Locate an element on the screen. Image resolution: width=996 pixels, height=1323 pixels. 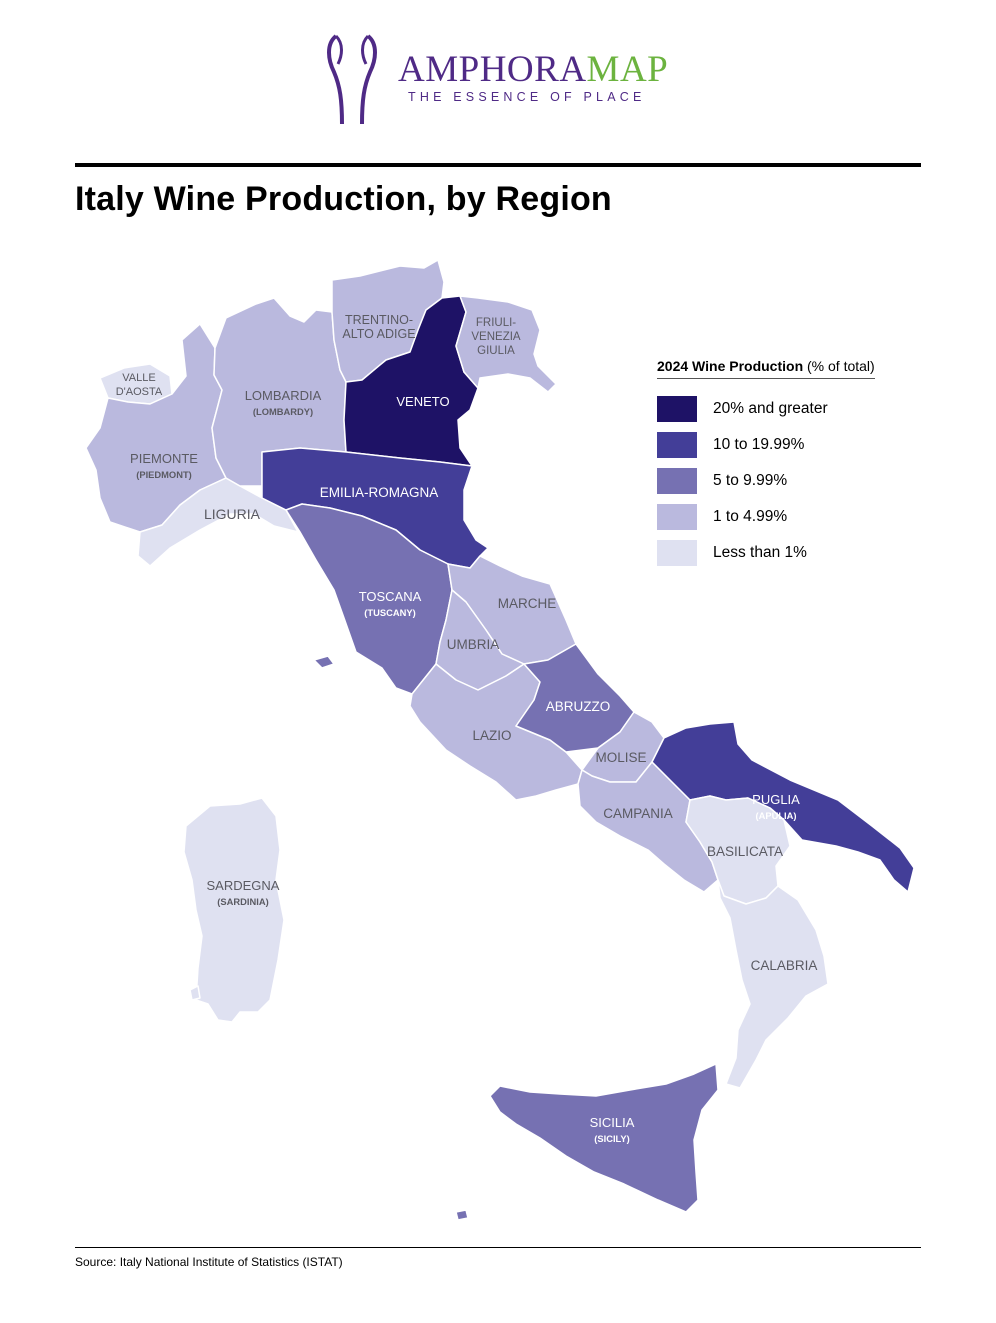
region-label: PUGLIA (APULIA) is located at coordinates (776, 806).